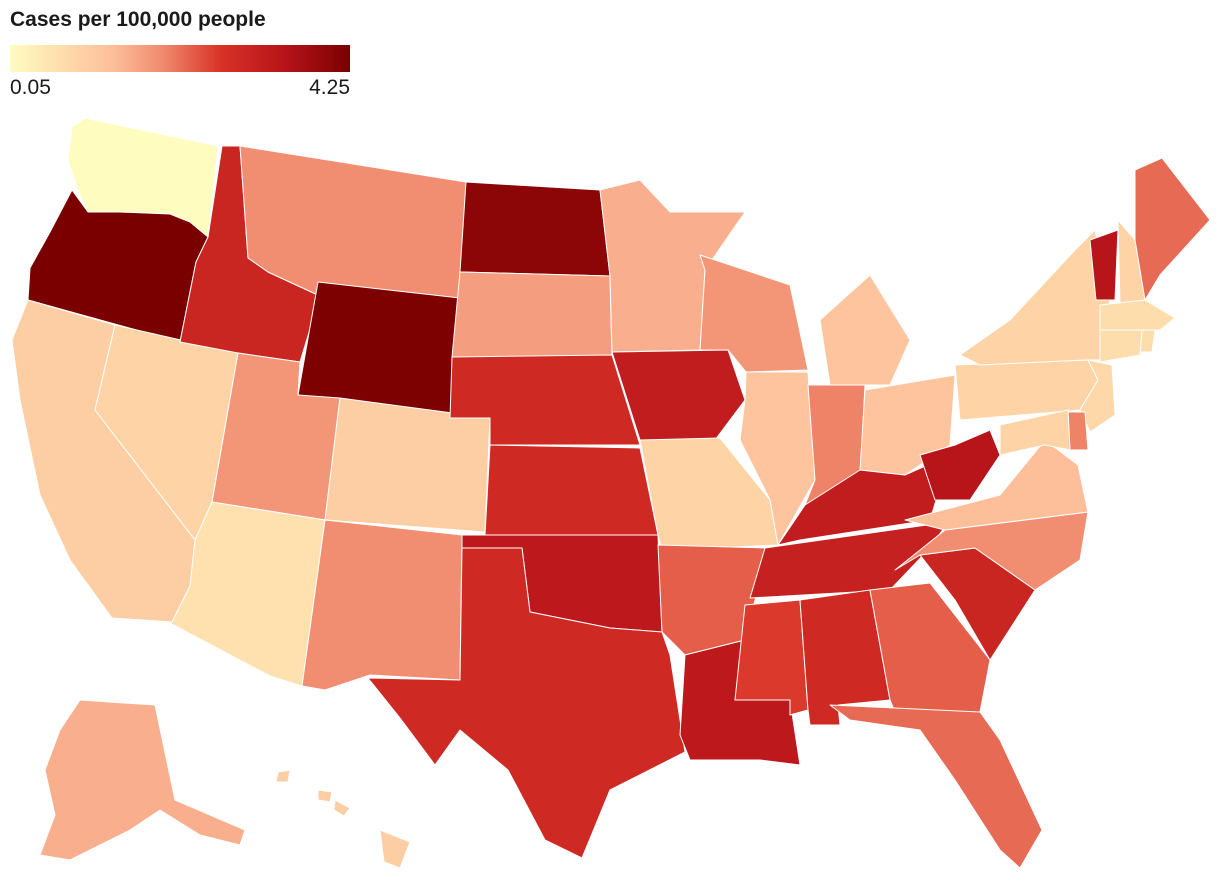  What do you see at coordinates (30, 87) in the screenshot?
I see `legend-min-label: 0.05` at bounding box center [30, 87].